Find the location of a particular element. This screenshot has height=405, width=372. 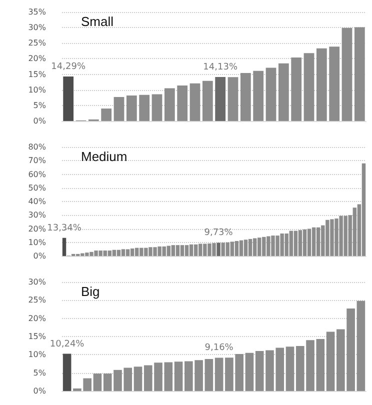

data-label: 9,73% is located at coordinates (219, 233).